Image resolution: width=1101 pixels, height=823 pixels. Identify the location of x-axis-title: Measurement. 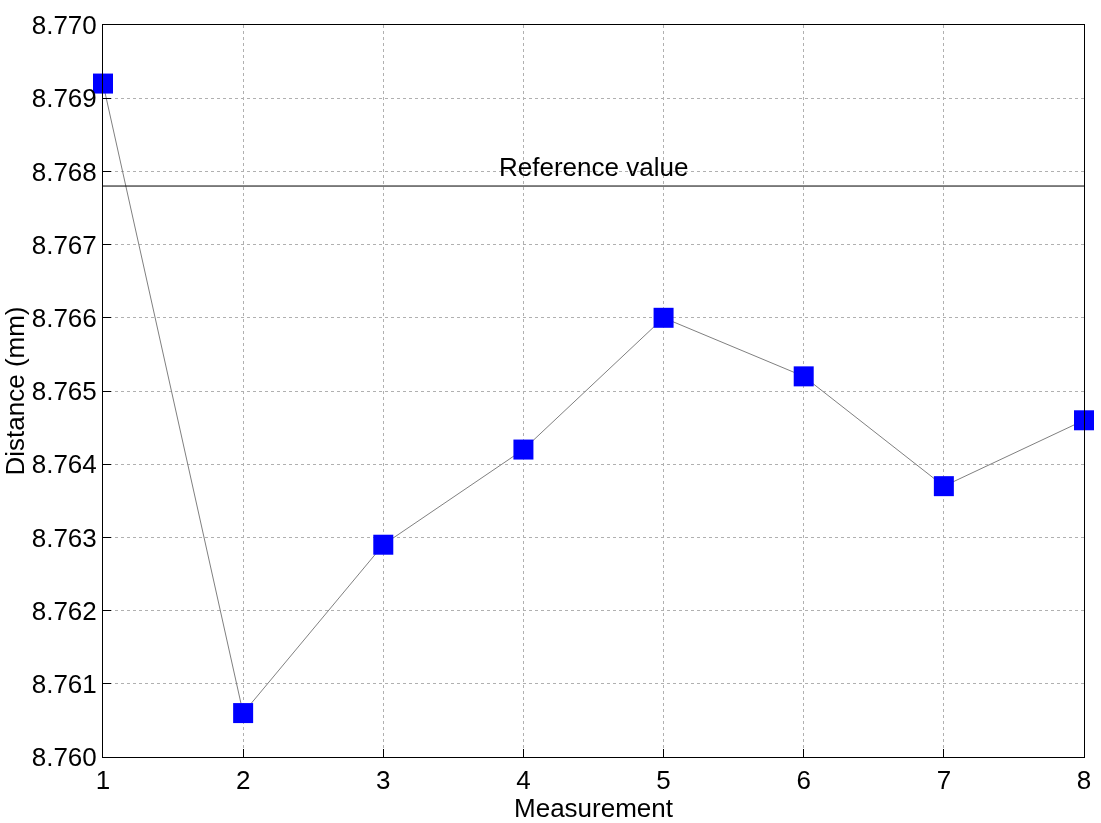
(594, 808).